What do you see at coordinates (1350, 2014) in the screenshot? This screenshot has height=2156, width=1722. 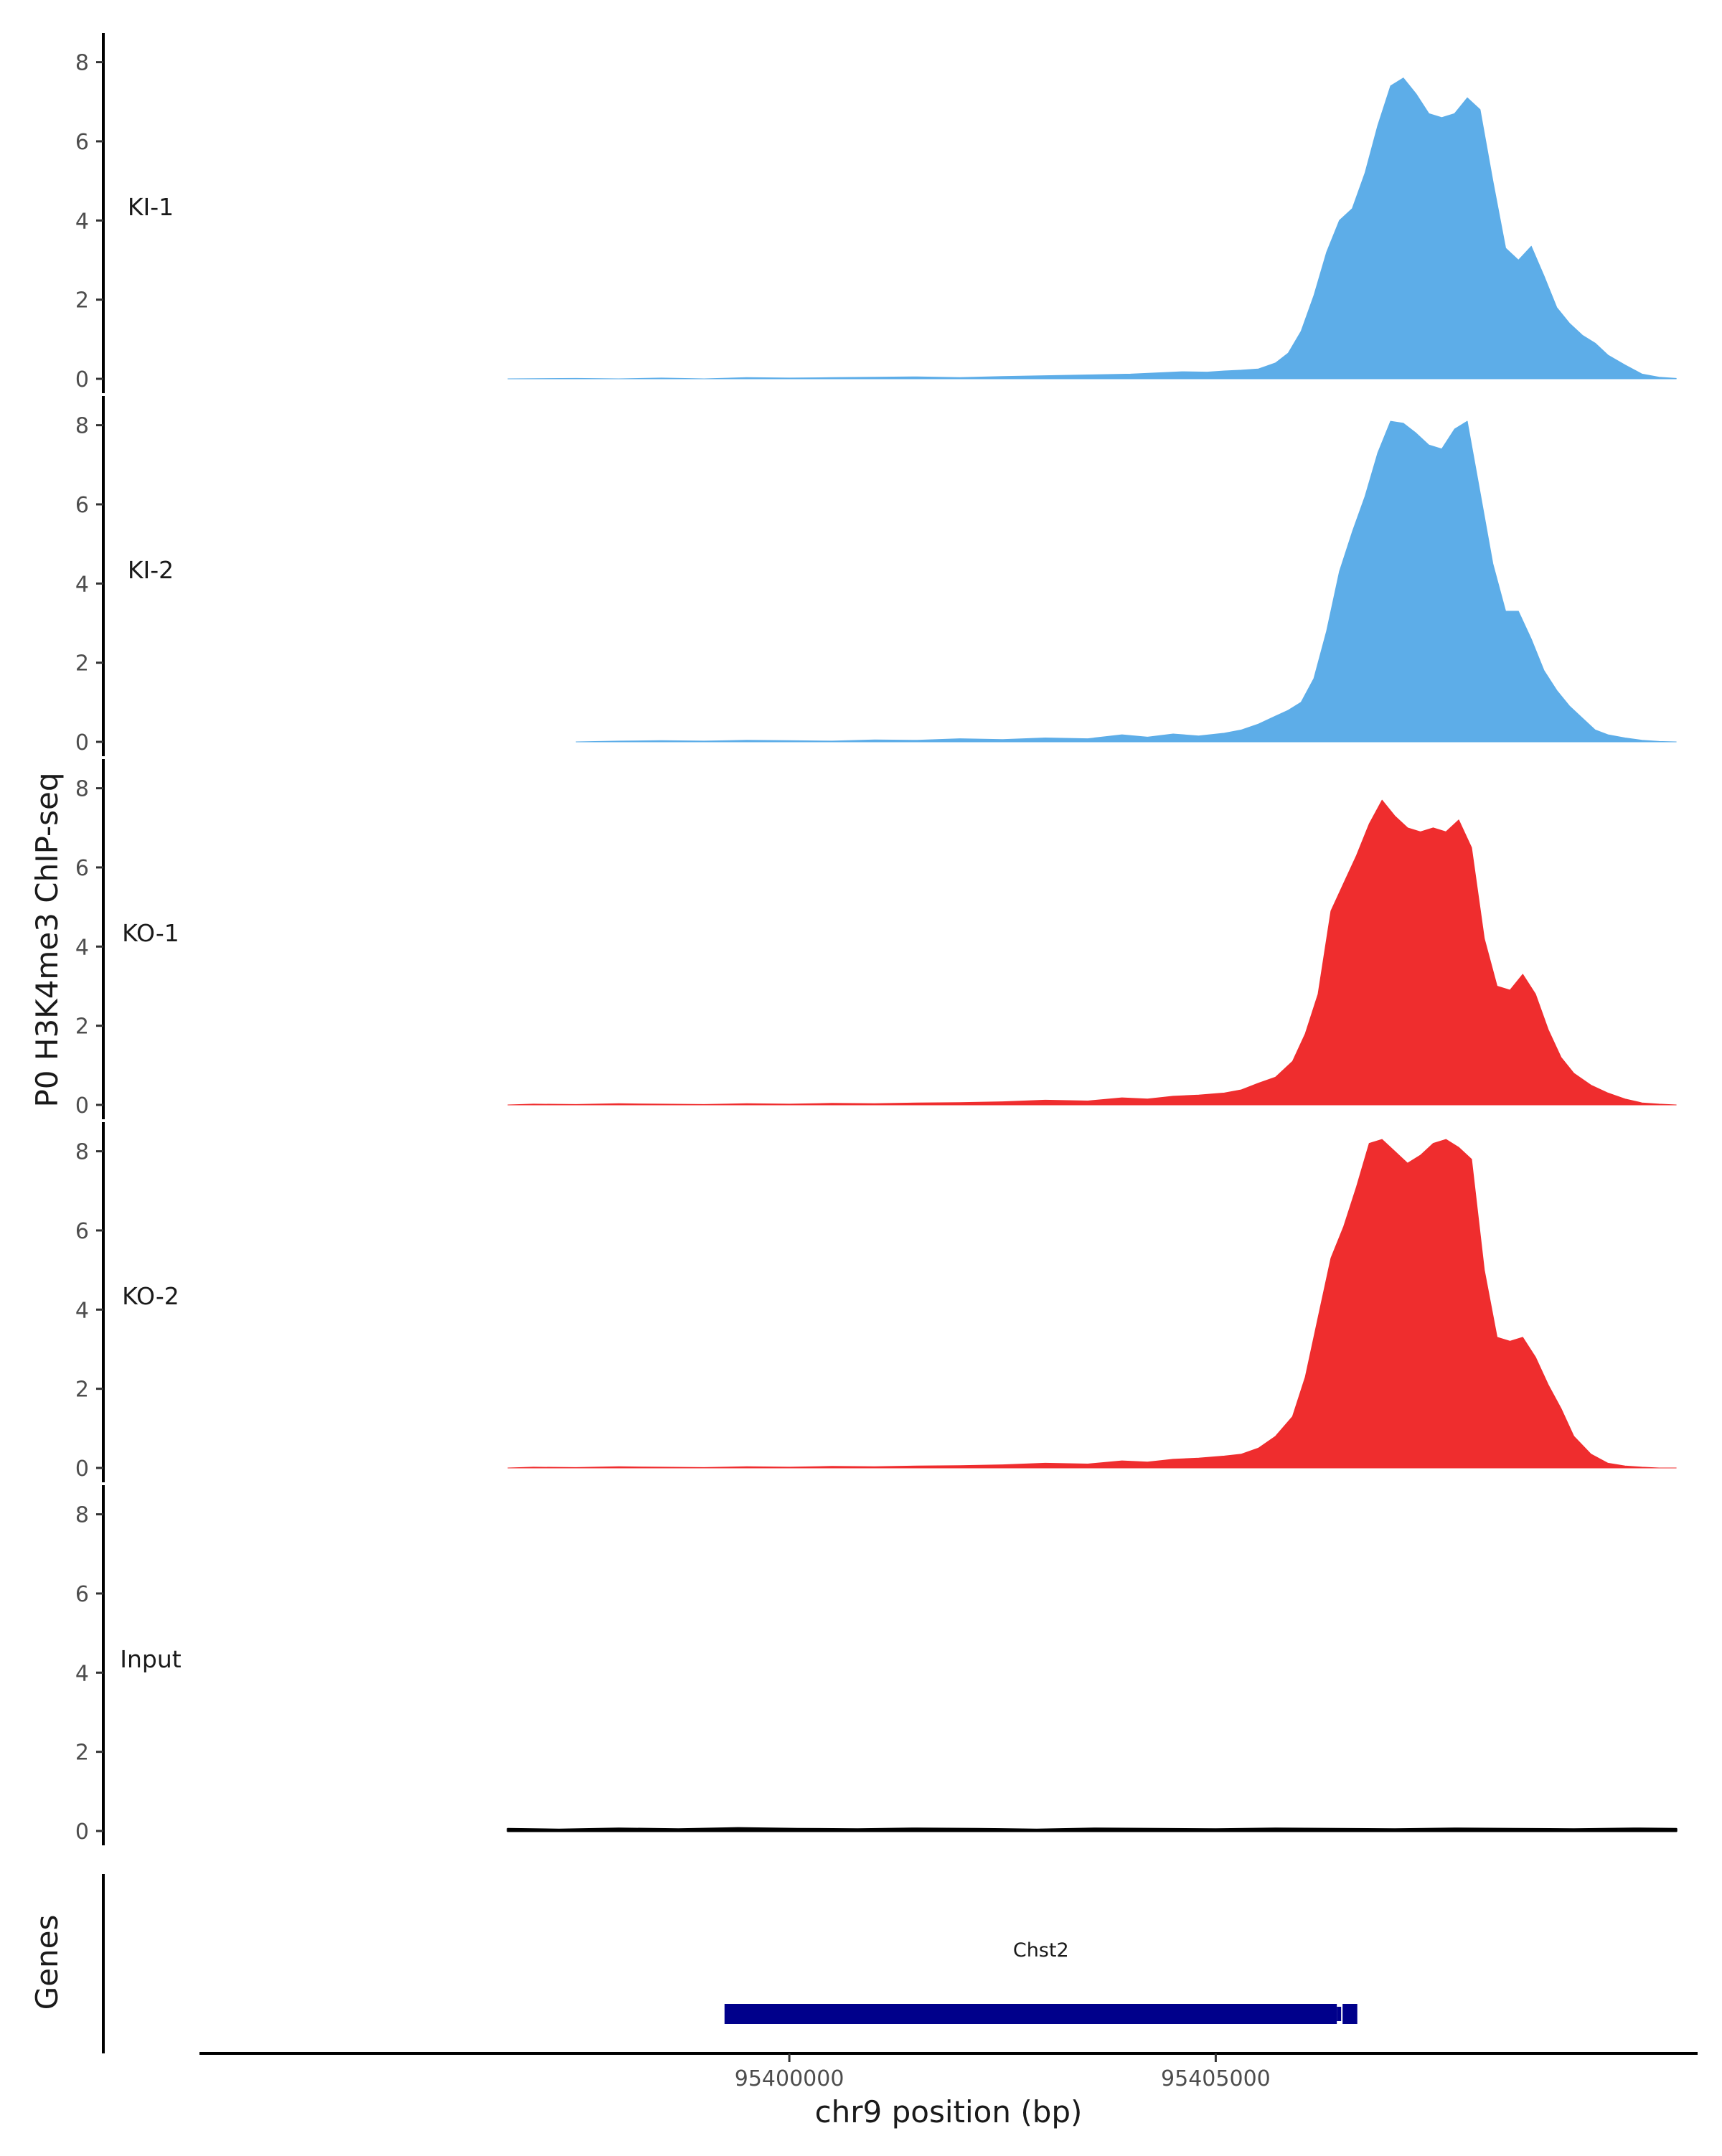 I see `gene-exon` at bounding box center [1350, 2014].